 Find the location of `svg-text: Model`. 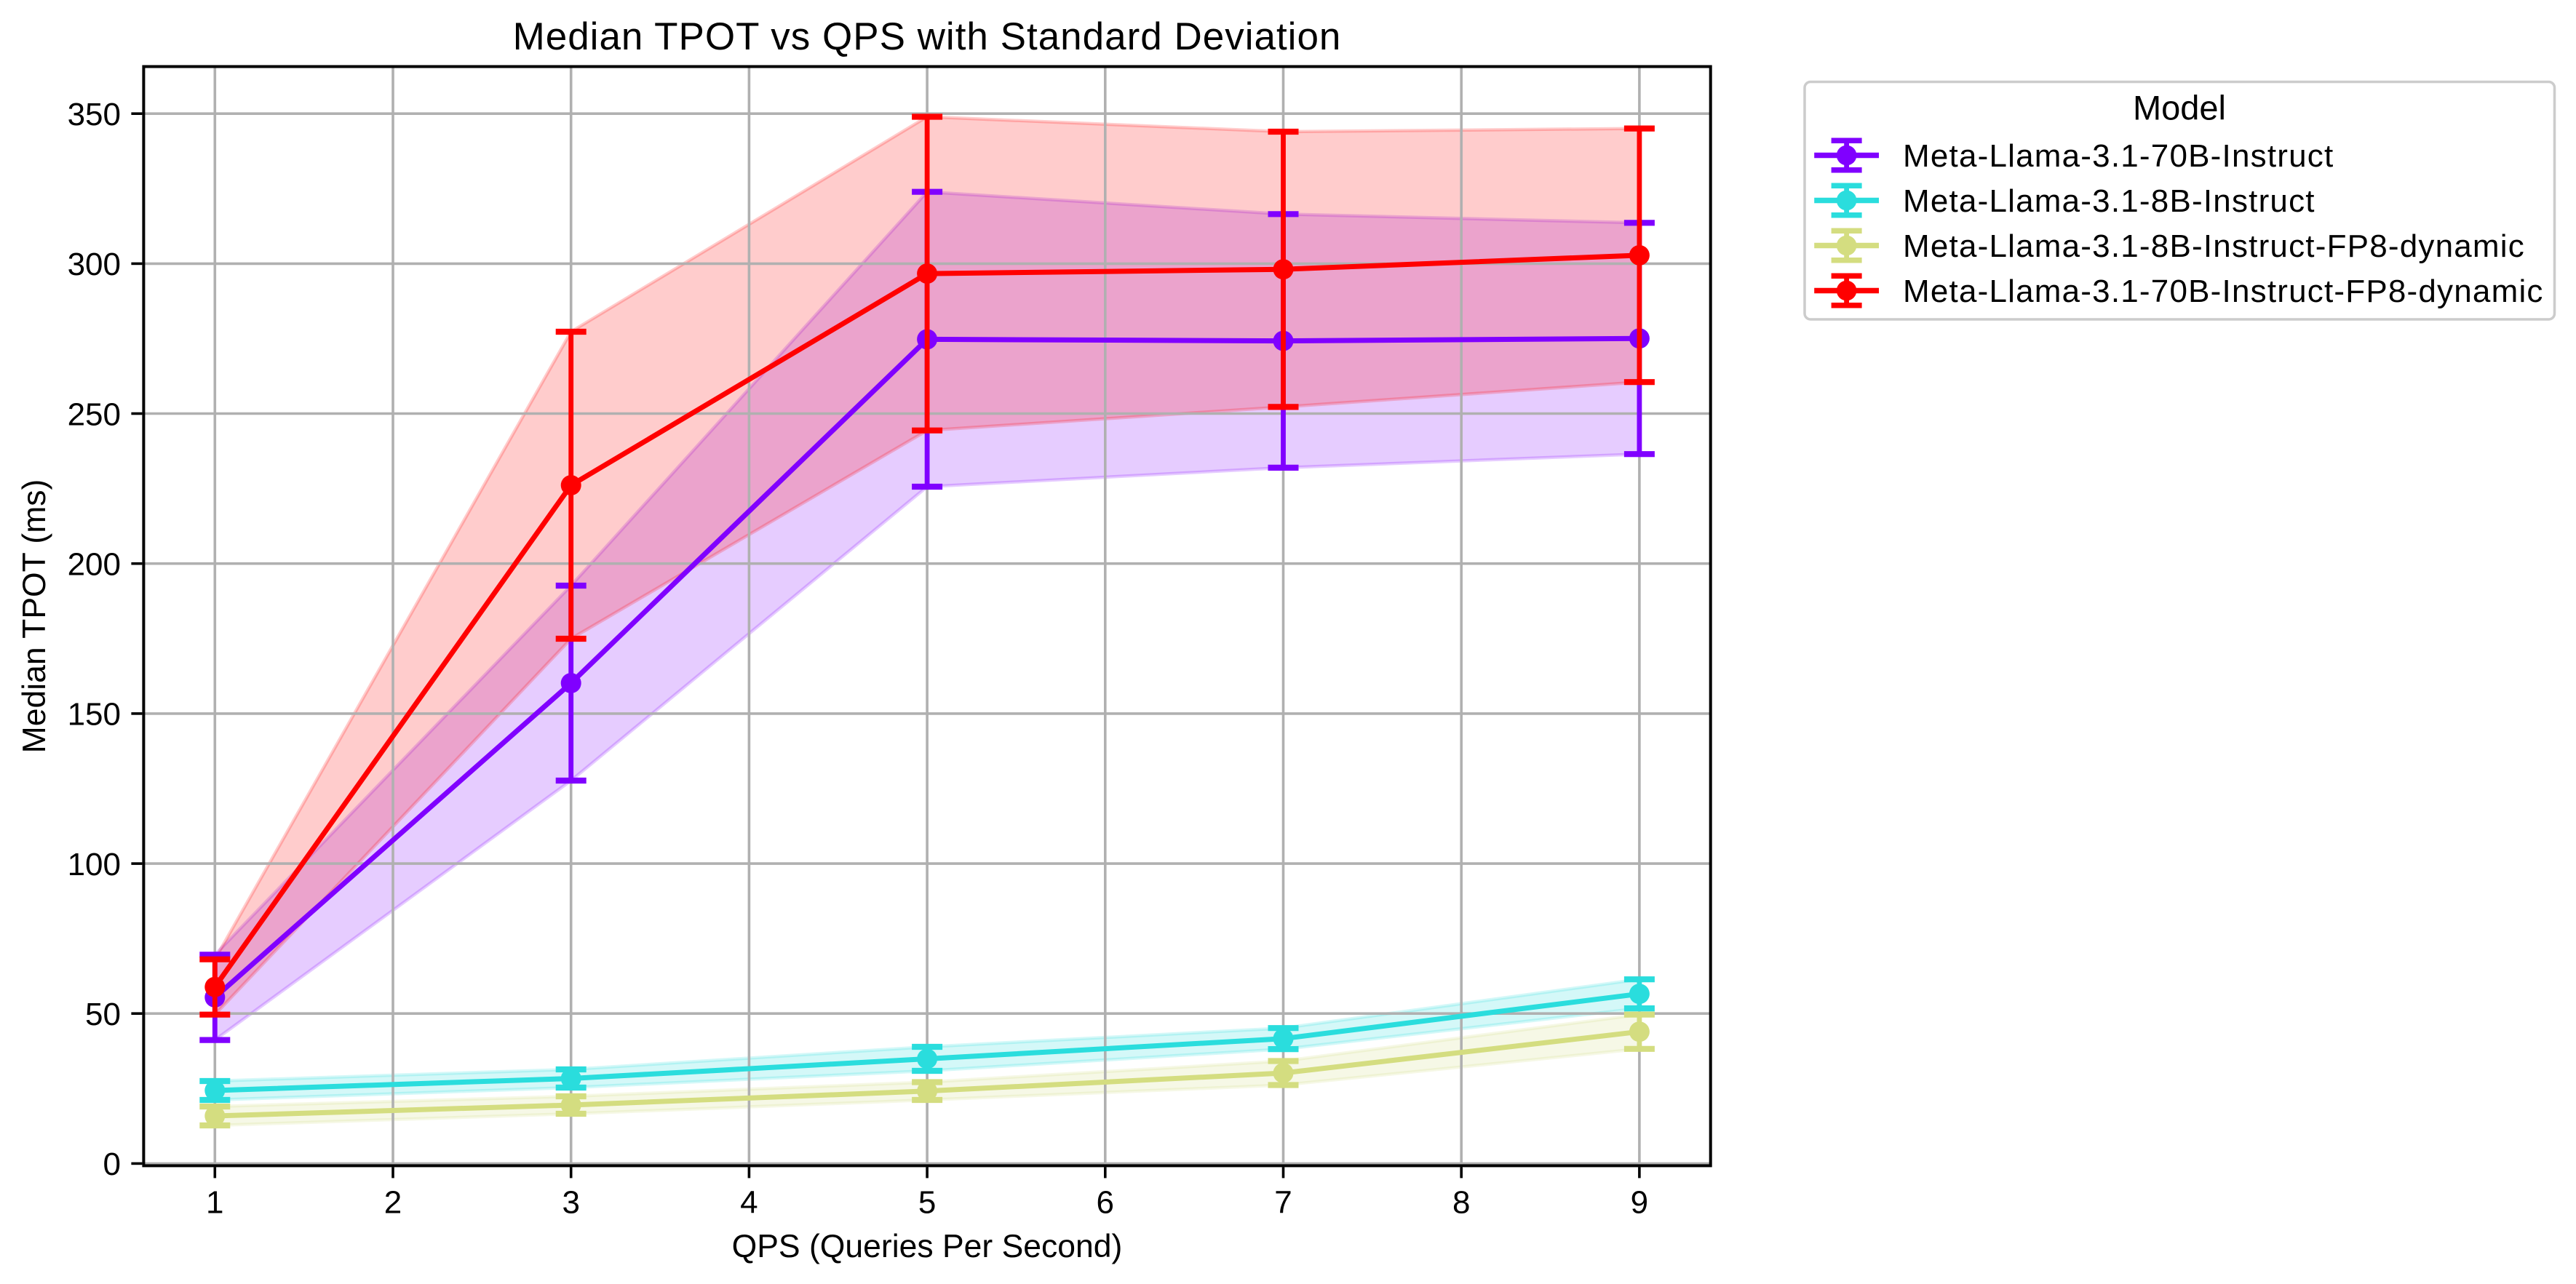

svg-text: Model is located at coordinates (2179, 108).